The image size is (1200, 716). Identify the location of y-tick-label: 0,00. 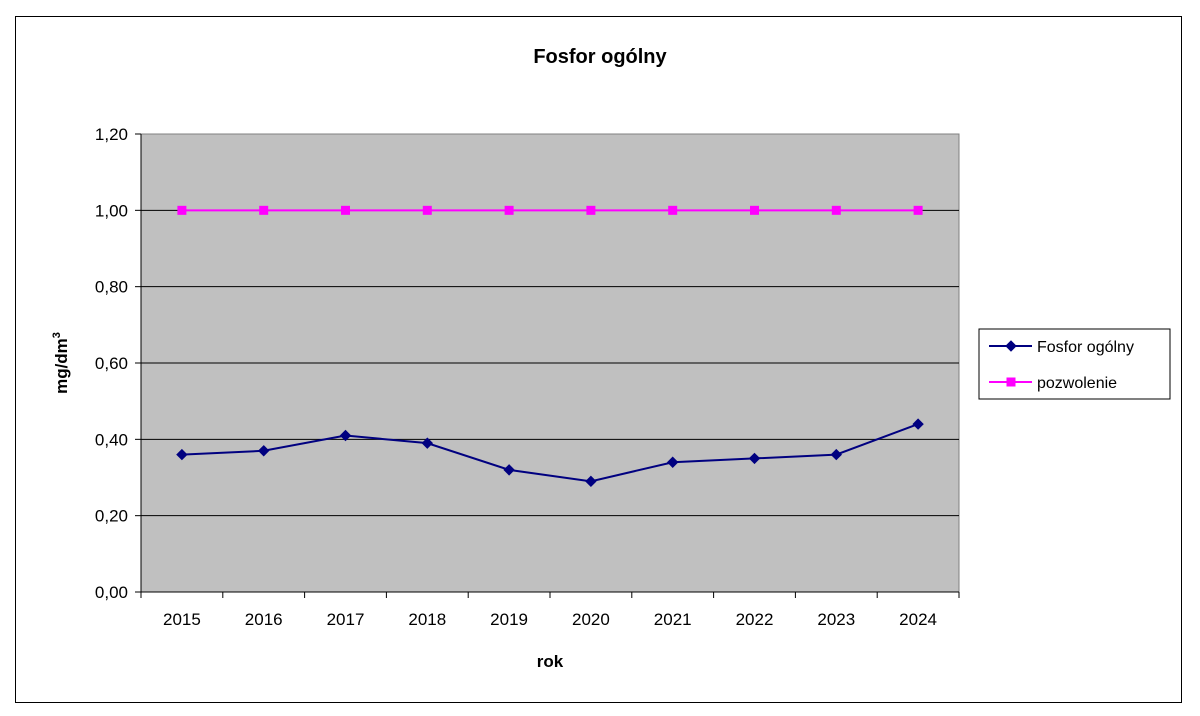
(111, 592).